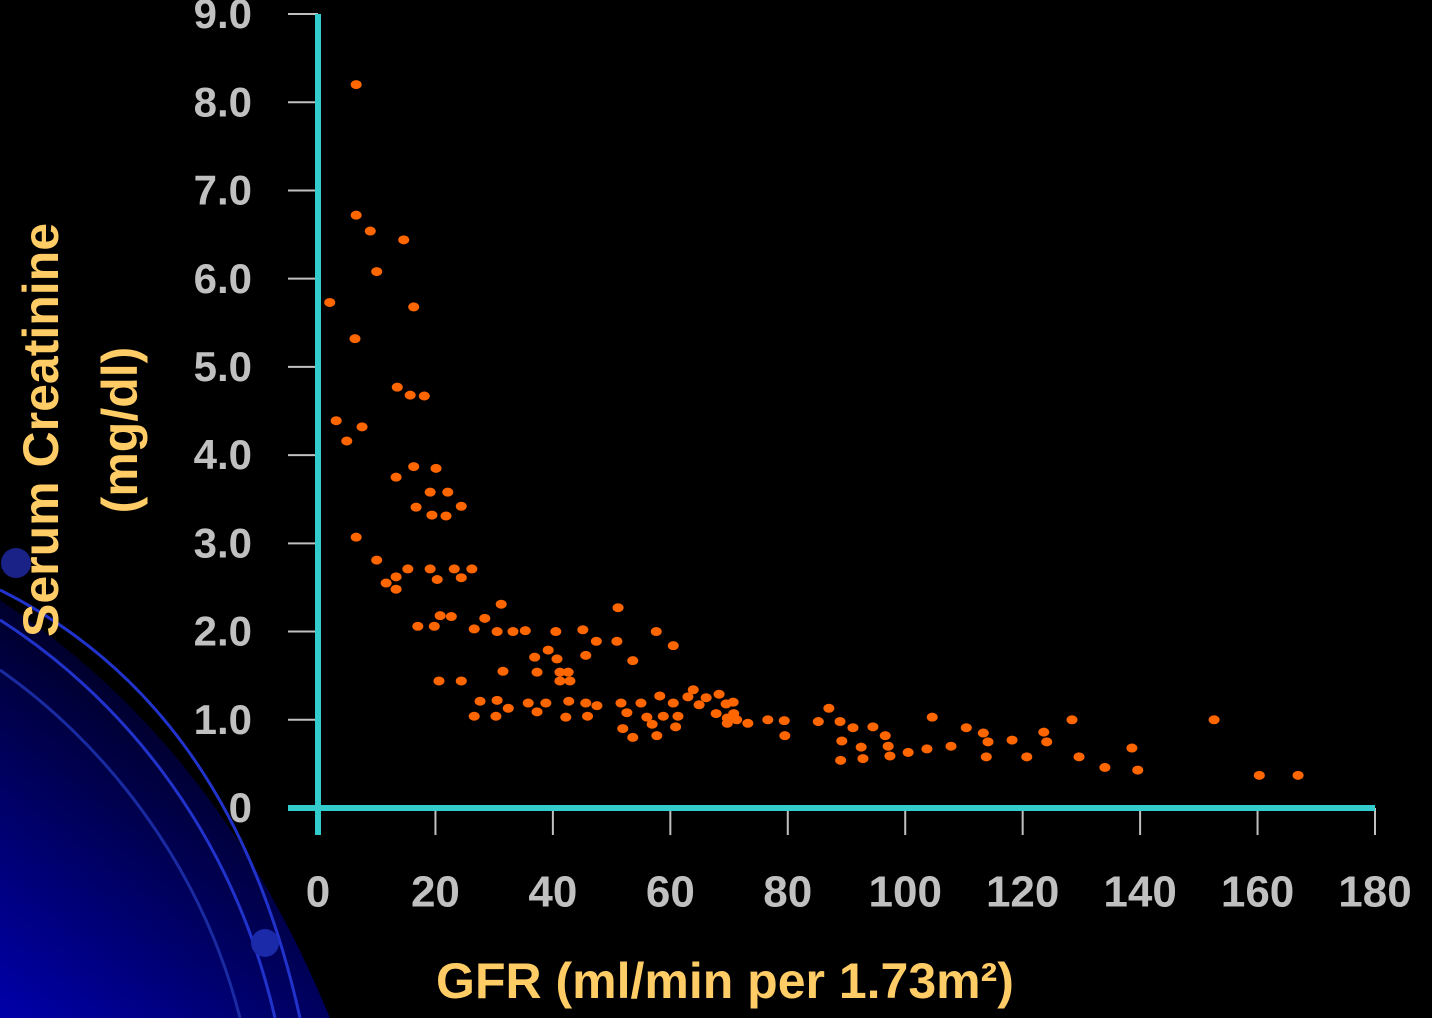 This screenshot has height=1018, width=1432. I want to click on y-tick-label: 0, so click(240, 807).